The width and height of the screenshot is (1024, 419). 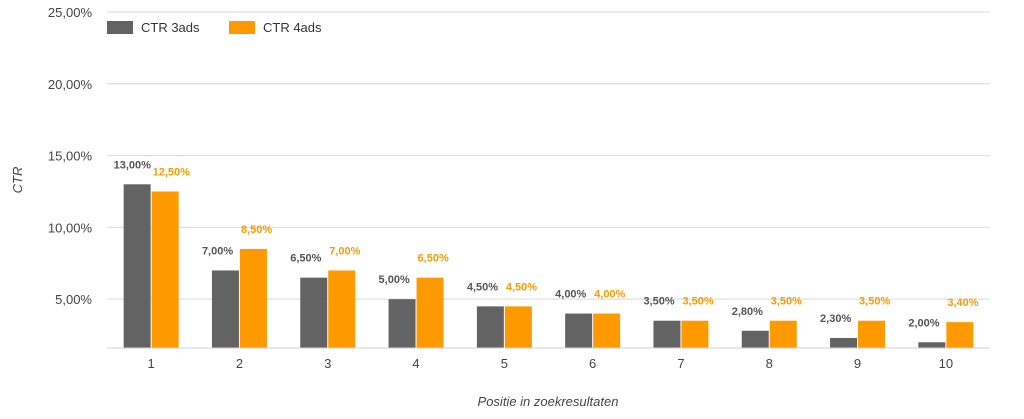 I want to click on x-tick-label: 7, so click(x=680, y=363).